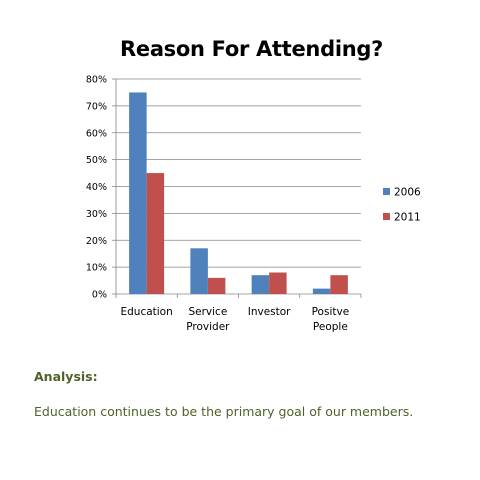  I want to click on y-tick-label: 0%, so click(99, 295).